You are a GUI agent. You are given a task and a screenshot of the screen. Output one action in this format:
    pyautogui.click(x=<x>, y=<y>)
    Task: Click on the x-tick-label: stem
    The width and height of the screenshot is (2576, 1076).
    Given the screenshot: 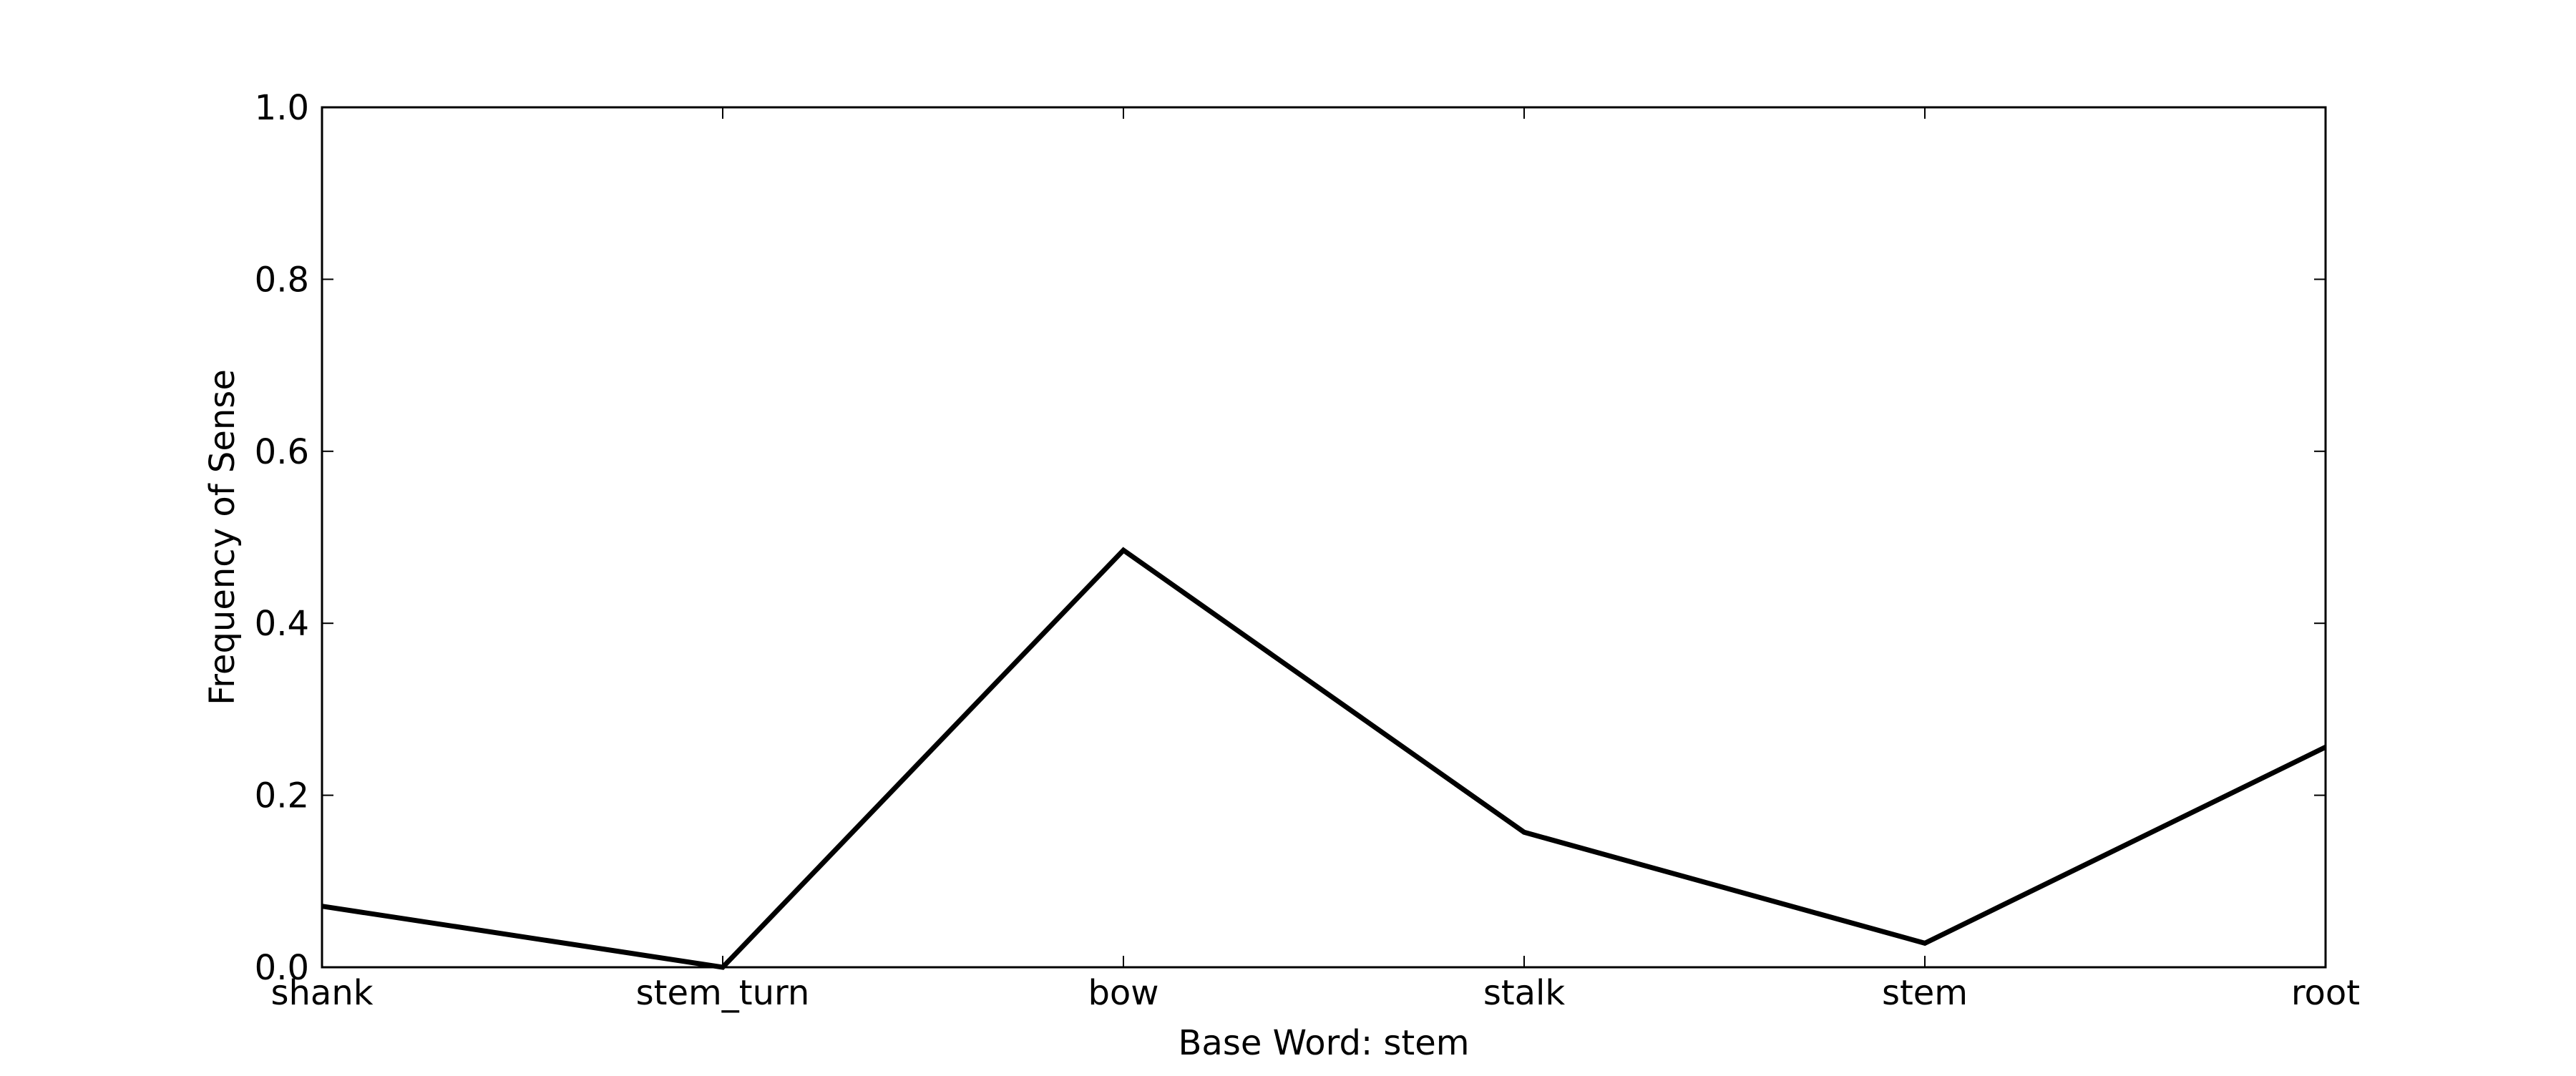 What is the action you would take?
    pyautogui.click(x=1925, y=993)
    